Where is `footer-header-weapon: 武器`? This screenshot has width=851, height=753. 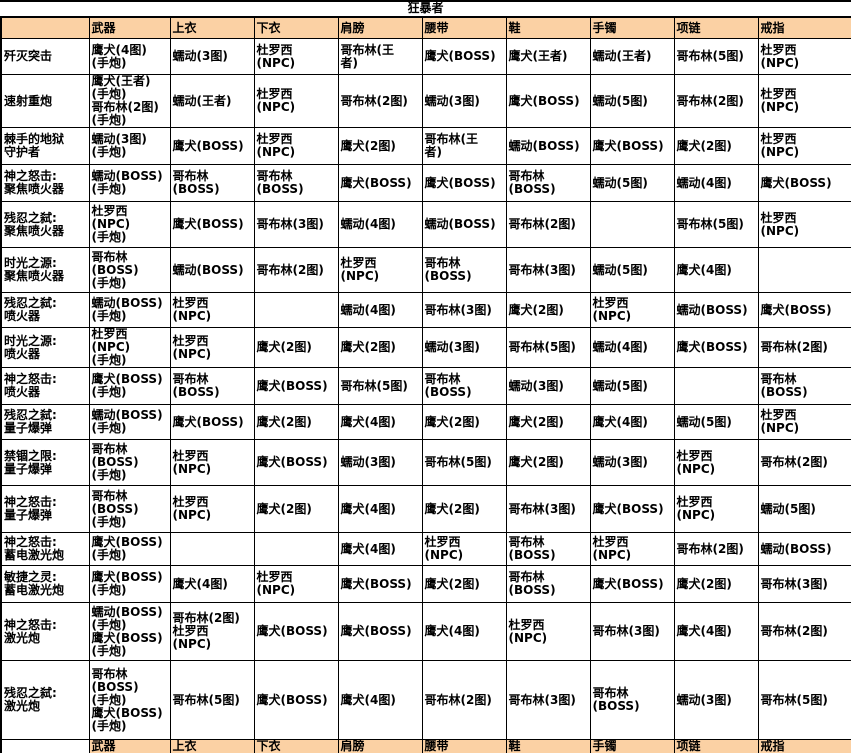
footer-header-weapon: 武器 is located at coordinates (129, 746).